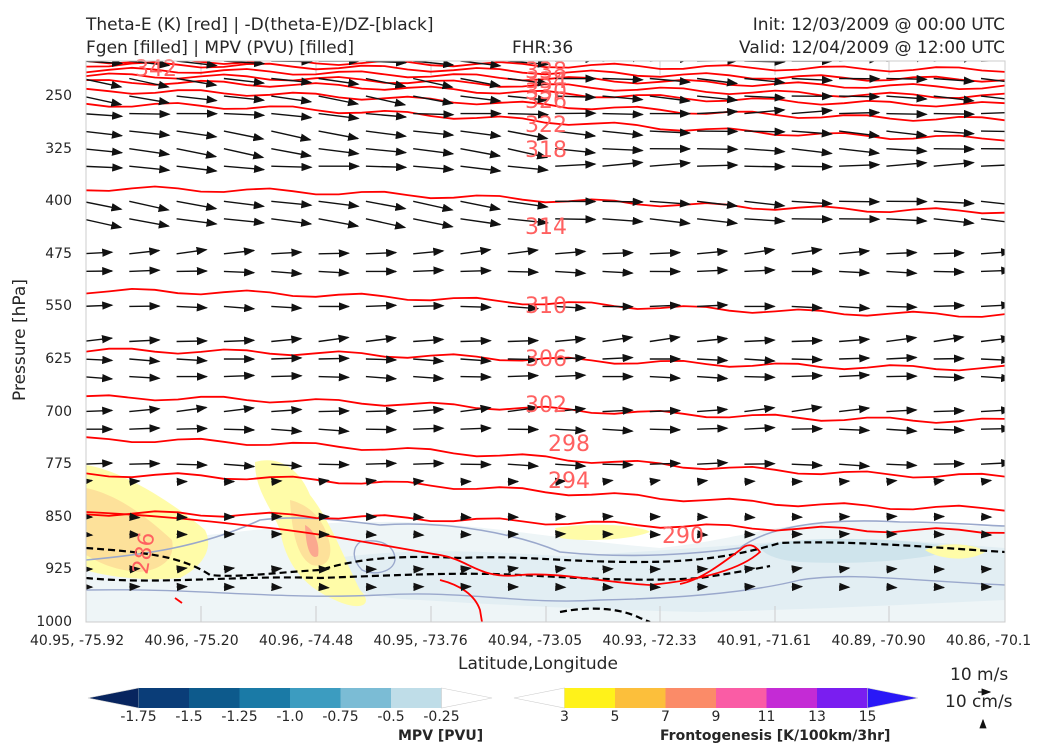 The width and height of the screenshot is (1050, 750). What do you see at coordinates (989, 641) in the screenshot?
I see `x-tick-label: 40.86, -70.1` at bounding box center [989, 641].